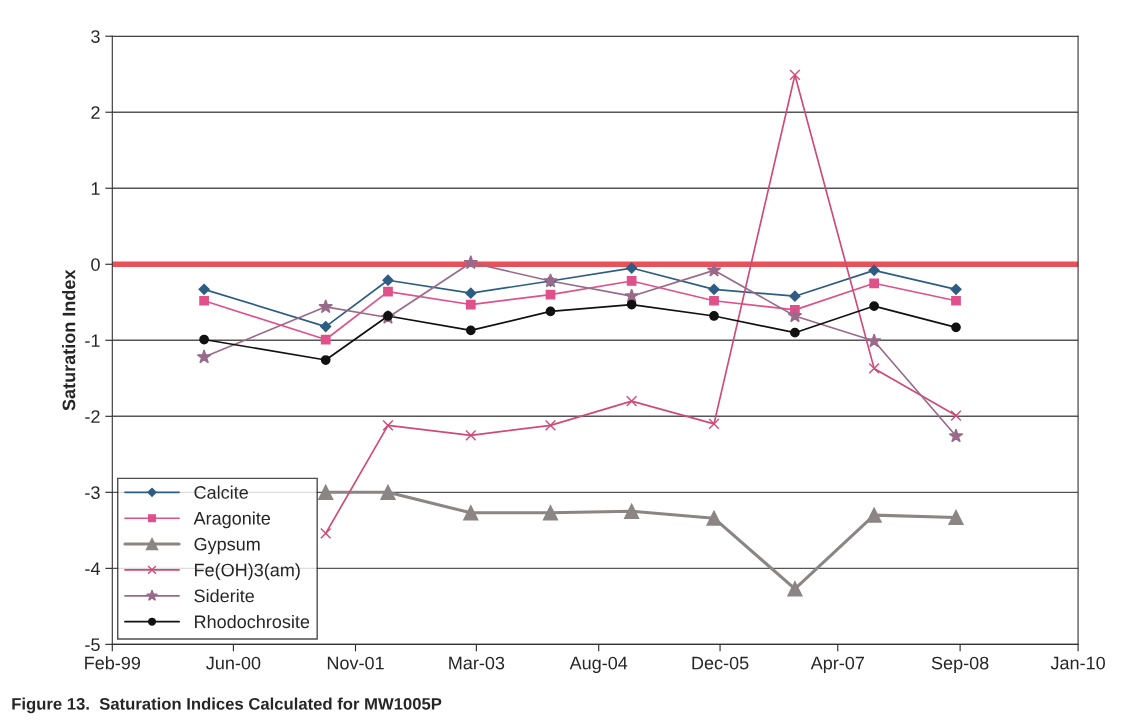  I want to click on y-tick-label: -2, so click(92, 416).